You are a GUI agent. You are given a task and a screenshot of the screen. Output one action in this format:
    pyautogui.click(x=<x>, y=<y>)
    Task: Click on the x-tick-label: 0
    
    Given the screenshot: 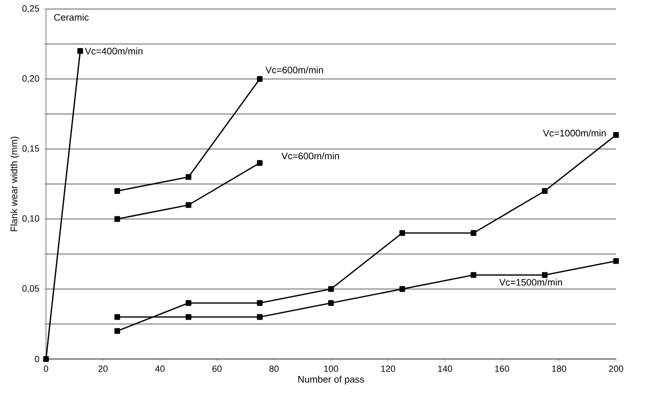 What is the action you would take?
    pyautogui.click(x=46, y=369)
    